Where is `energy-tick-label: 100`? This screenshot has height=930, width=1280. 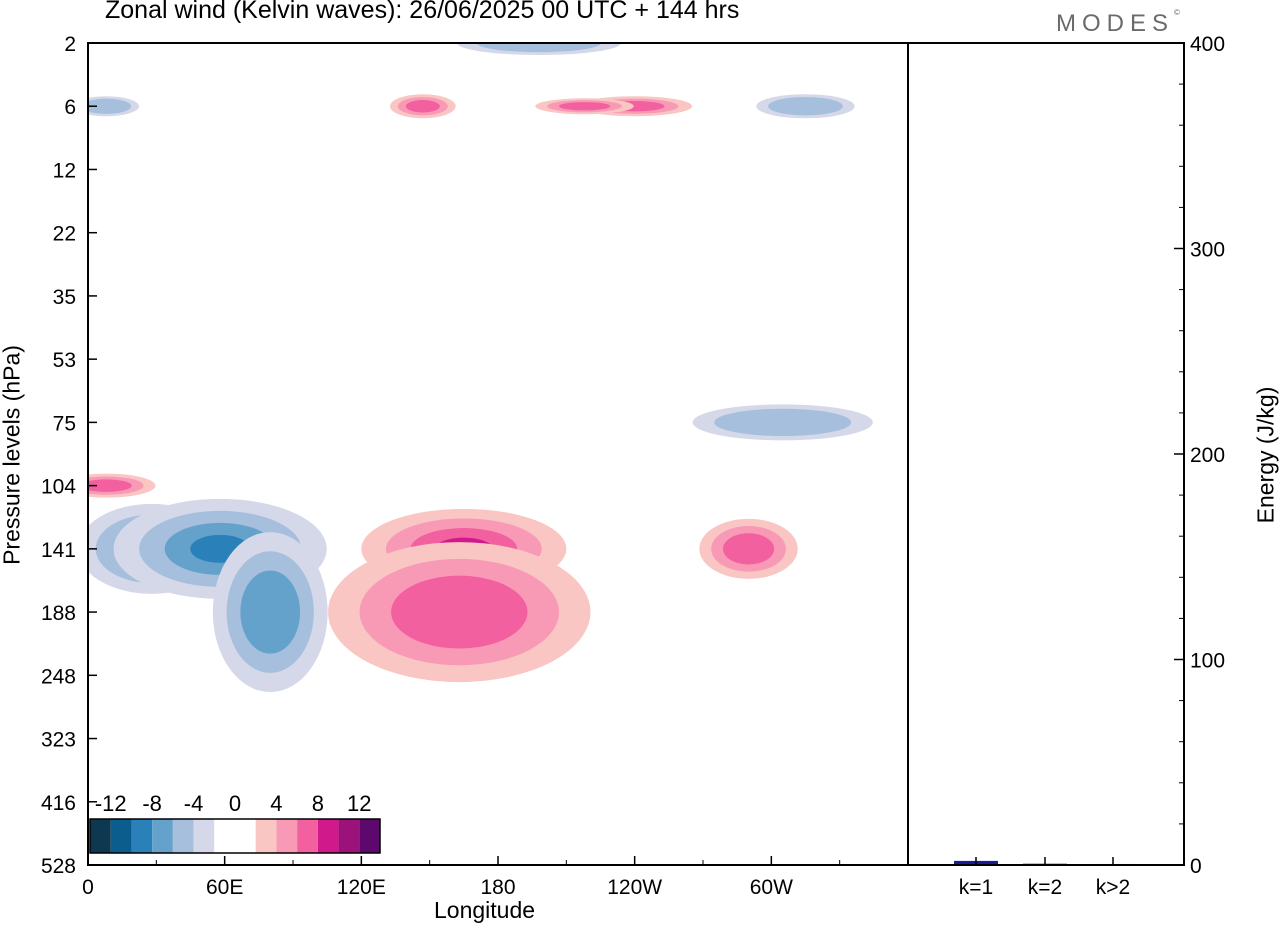
energy-tick-label: 100 is located at coordinates (1207, 661).